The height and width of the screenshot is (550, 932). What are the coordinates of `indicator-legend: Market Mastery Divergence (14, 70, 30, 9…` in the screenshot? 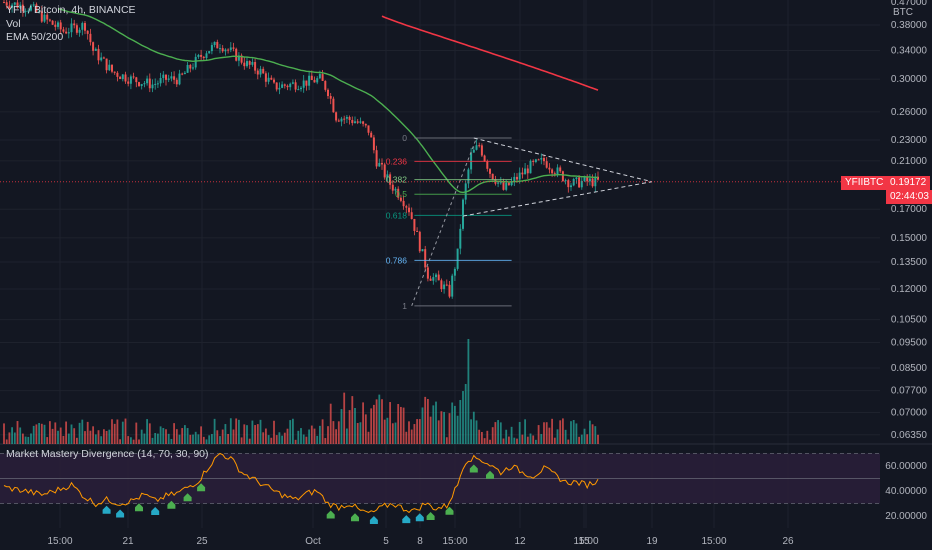 It's located at (107, 454).